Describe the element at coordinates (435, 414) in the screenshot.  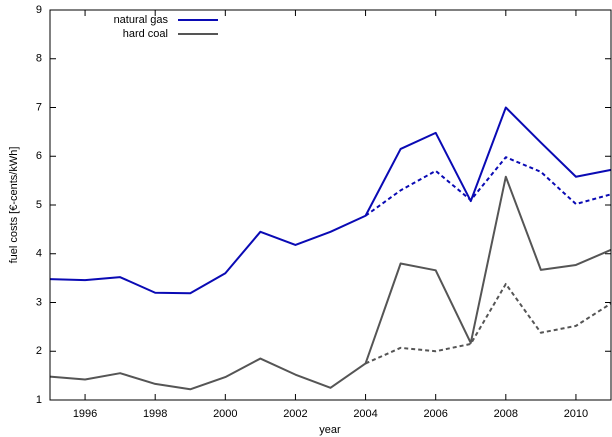
I see `x-tick-label: 2006` at that location.